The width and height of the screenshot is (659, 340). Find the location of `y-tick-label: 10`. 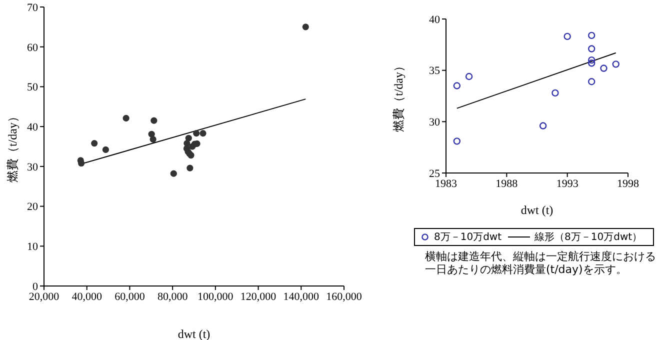

y-tick-label: 10 is located at coordinates (32, 247).